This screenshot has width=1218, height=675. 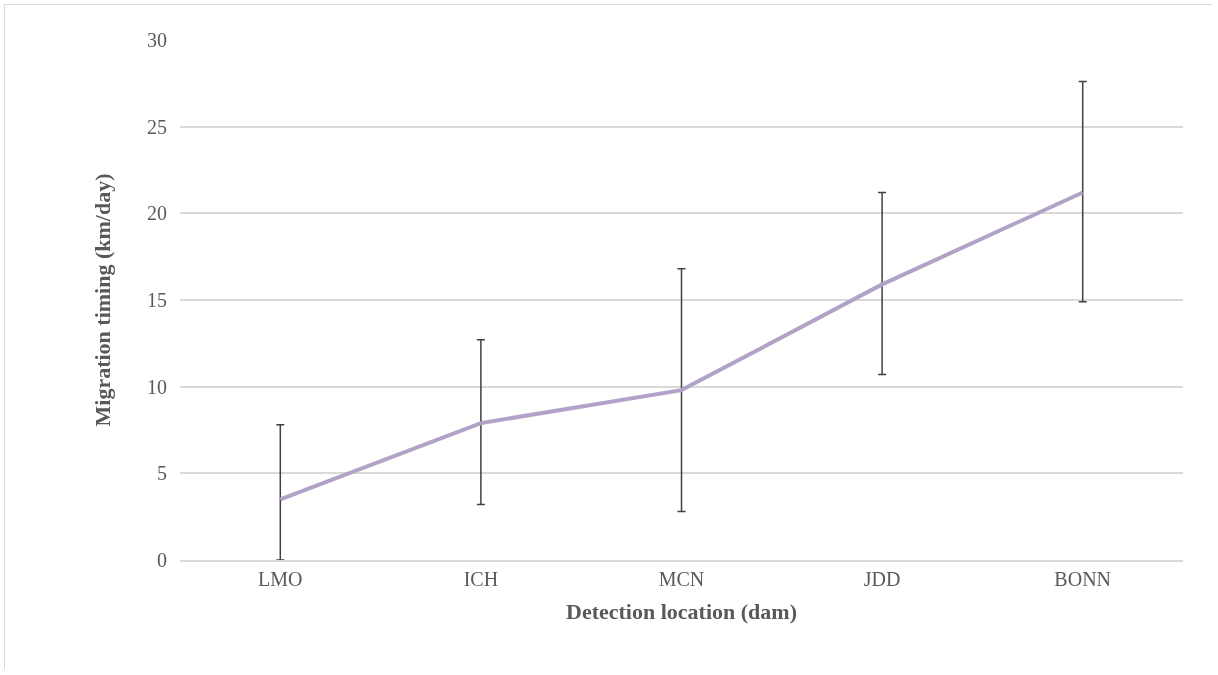 I want to click on x-tick-label: BONN, so click(x=1083, y=578).